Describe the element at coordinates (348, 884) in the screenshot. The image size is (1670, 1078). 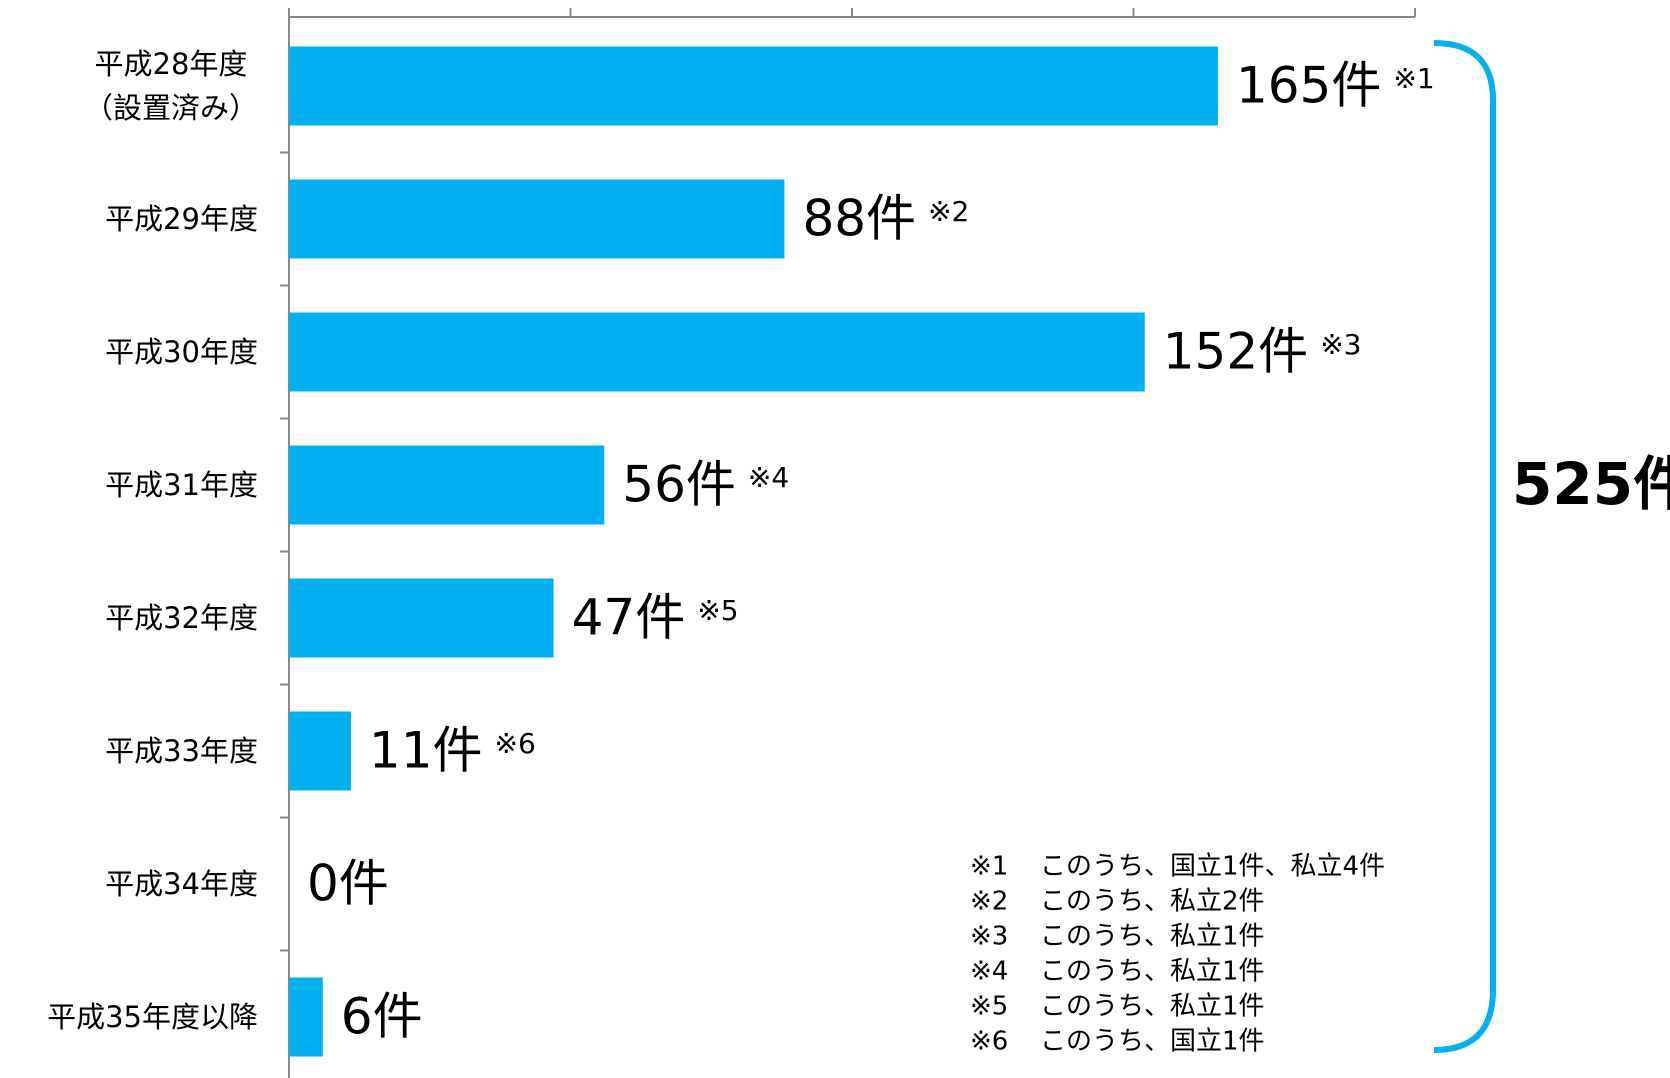
I see `value-label: 0件` at that location.